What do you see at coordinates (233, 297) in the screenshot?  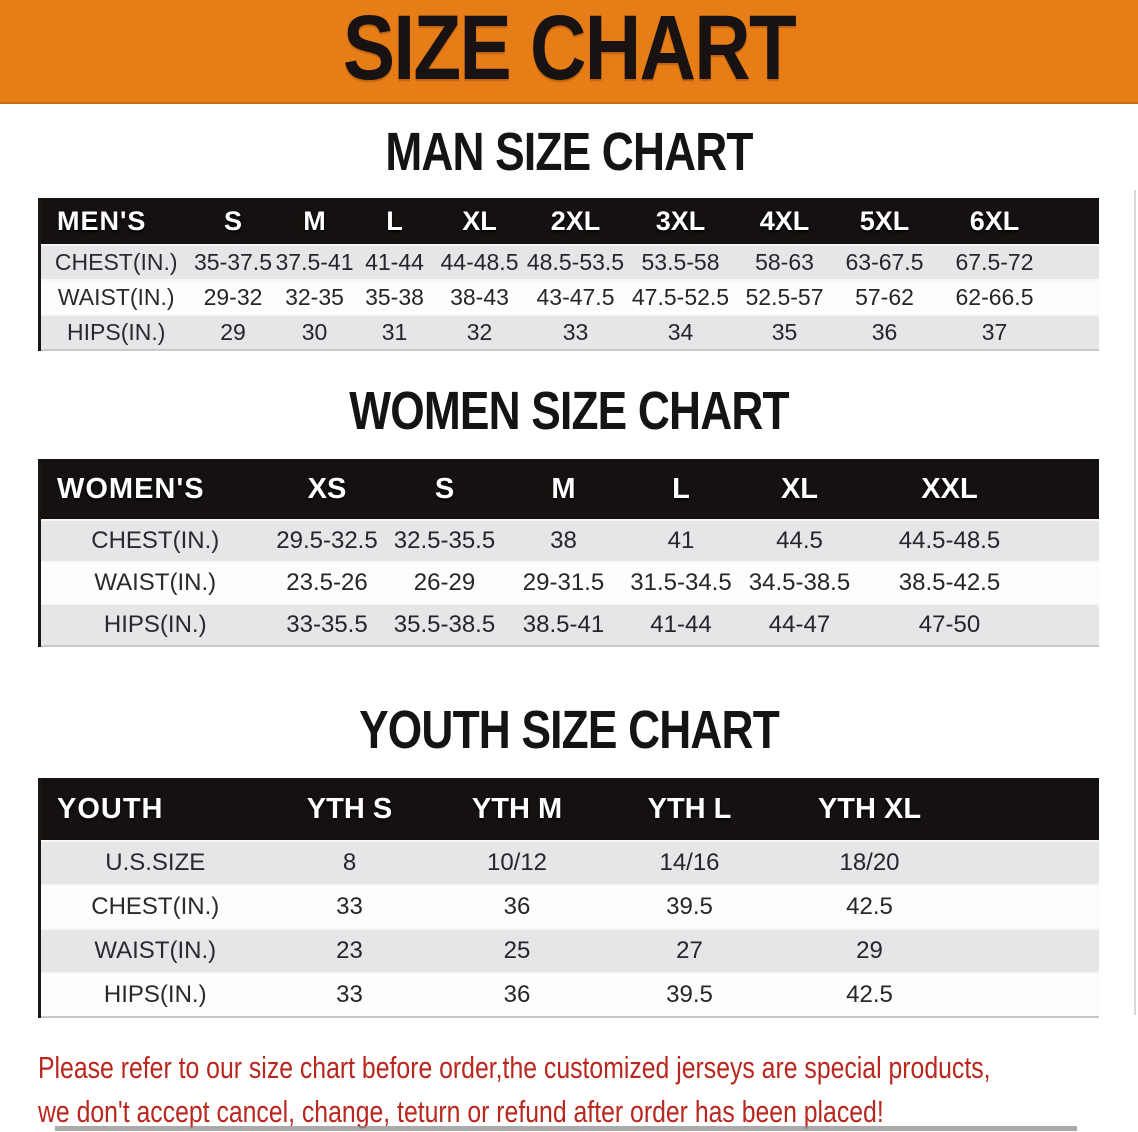 I see `size-value-cell: 29-32` at bounding box center [233, 297].